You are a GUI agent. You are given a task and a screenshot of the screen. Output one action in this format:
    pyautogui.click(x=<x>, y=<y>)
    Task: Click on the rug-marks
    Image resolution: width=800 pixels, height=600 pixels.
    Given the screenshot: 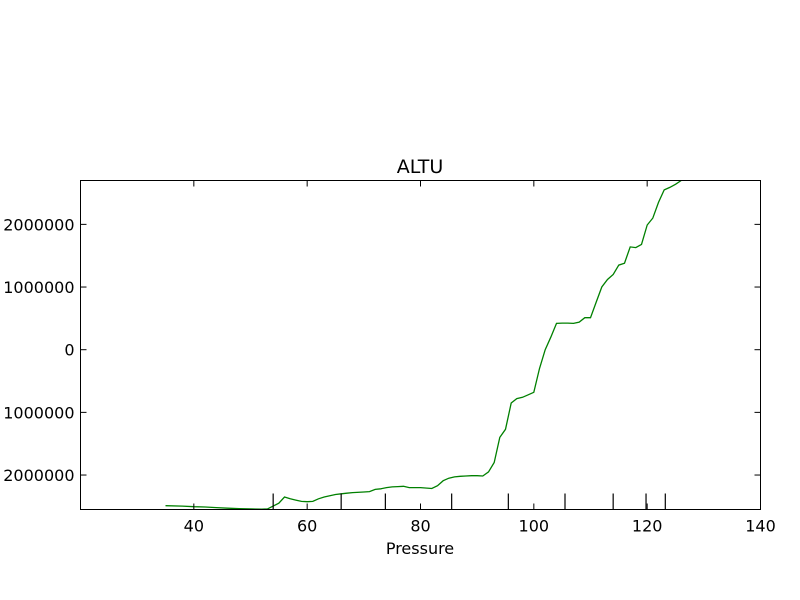 What is the action you would take?
    pyautogui.click(x=469, y=501)
    